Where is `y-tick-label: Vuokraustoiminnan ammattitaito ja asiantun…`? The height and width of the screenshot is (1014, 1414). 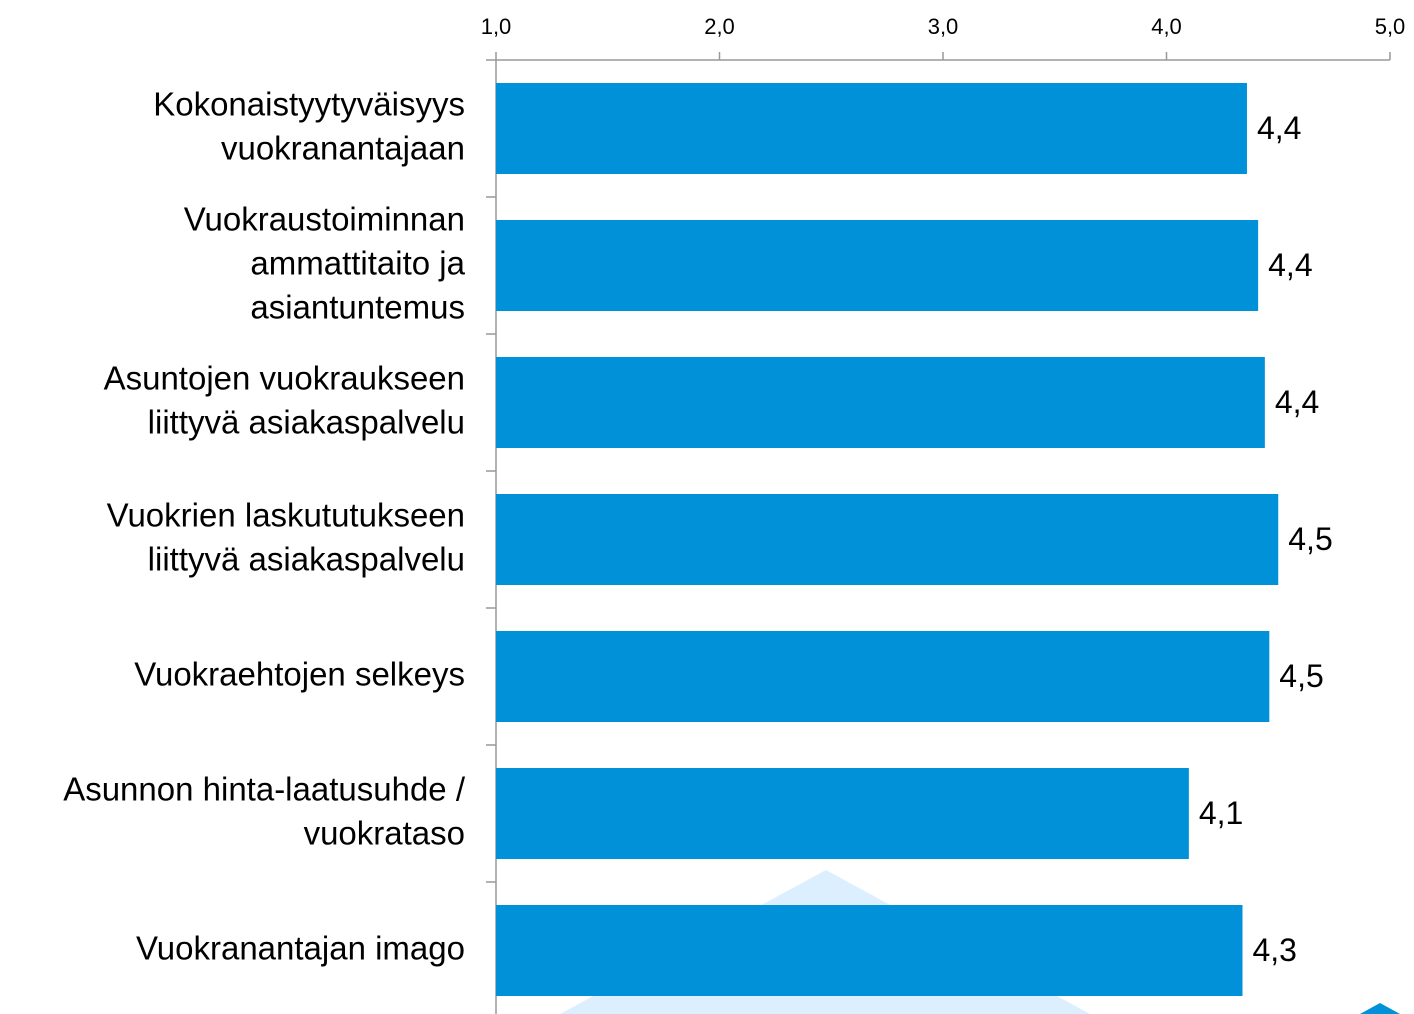 y-tick-label: Vuokraustoiminnan ammattitaito ja asiantun… is located at coordinates (325, 262).